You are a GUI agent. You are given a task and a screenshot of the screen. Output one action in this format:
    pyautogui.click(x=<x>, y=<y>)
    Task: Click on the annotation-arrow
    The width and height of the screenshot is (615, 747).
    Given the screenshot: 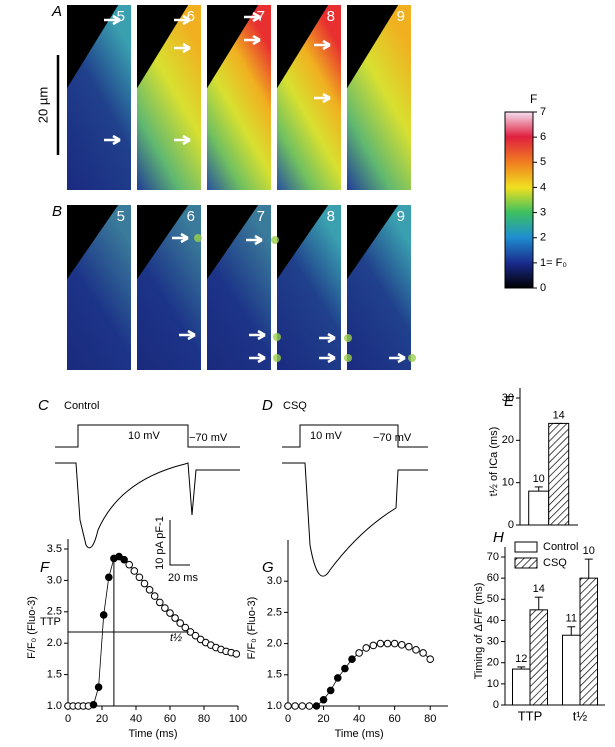 What is the action you would take?
    pyautogui.click(x=128, y=633)
    